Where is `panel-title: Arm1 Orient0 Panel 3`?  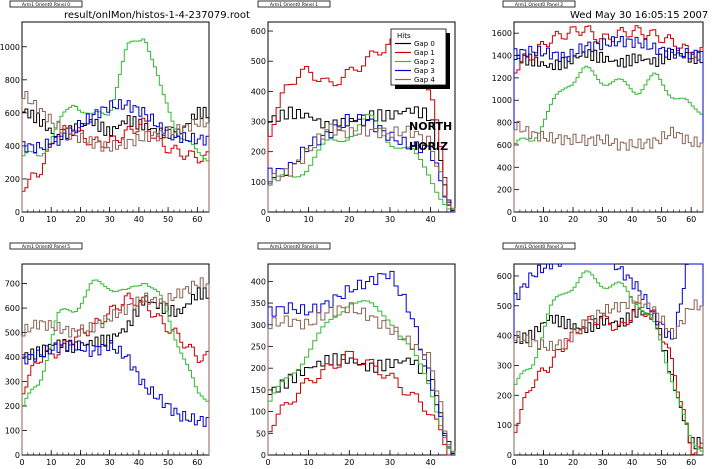 panel-title: Arm1 Orient0 Panel 3 is located at coordinates (539, 247).